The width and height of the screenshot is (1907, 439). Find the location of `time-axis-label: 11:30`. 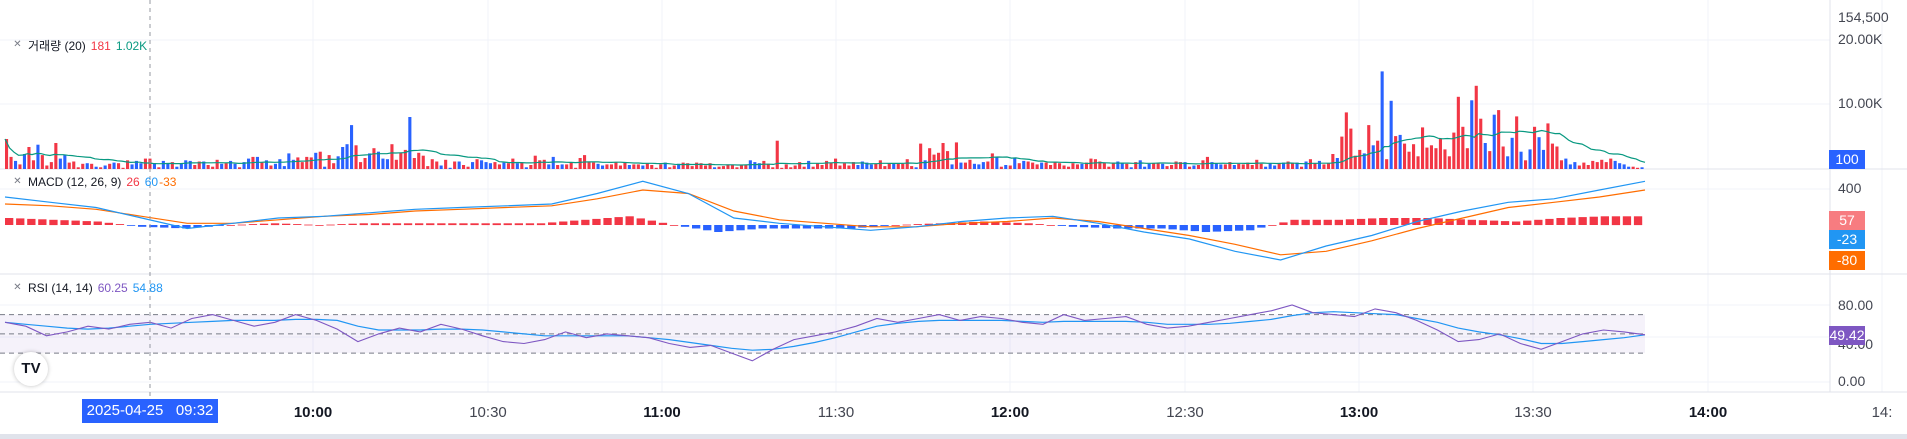

time-axis-label: 11:30 is located at coordinates (836, 412).